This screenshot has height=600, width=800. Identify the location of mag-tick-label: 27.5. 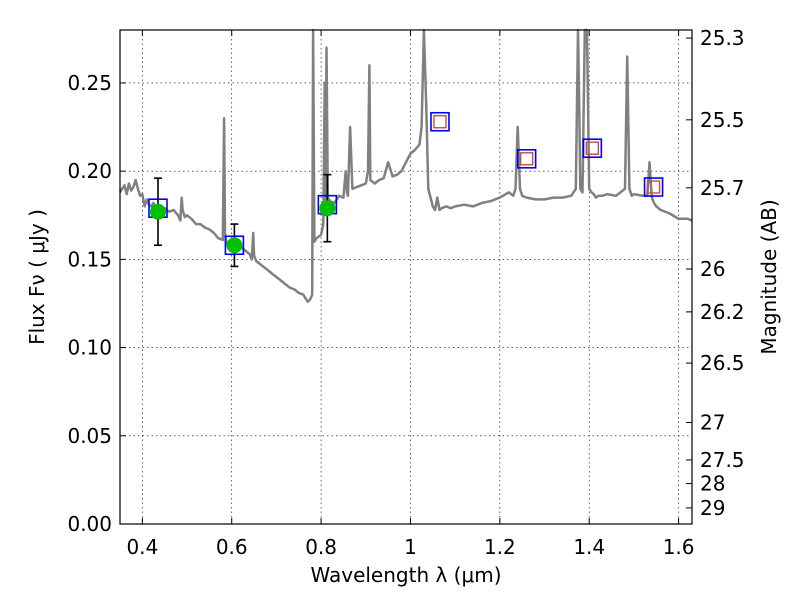
(722, 460).